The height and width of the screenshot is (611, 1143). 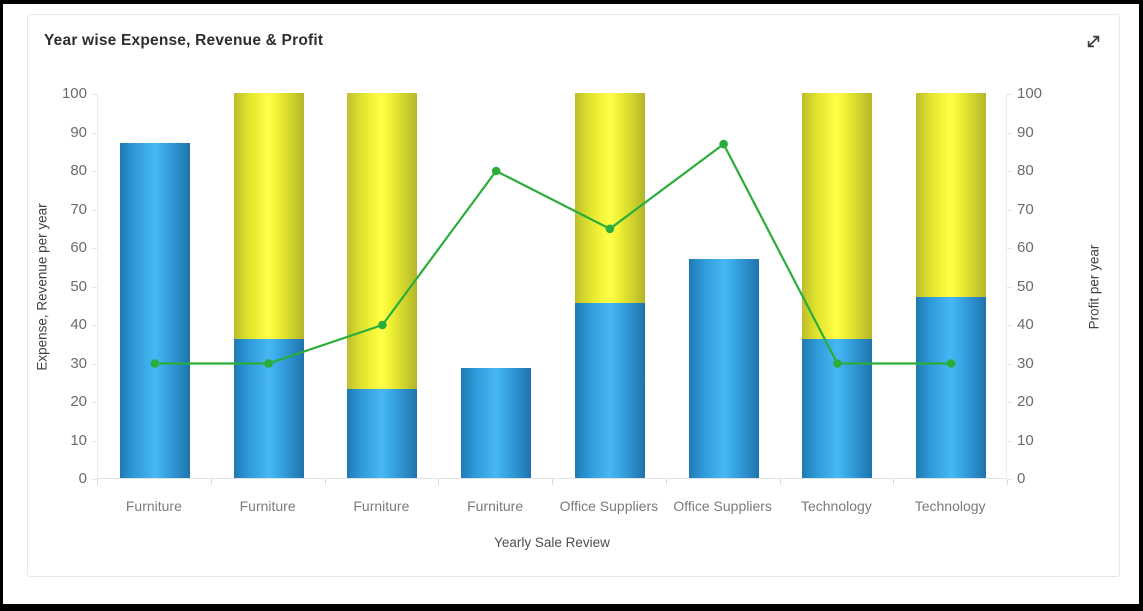 I want to click on y-axis-tick-left: 60, so click(x=78, y=247).